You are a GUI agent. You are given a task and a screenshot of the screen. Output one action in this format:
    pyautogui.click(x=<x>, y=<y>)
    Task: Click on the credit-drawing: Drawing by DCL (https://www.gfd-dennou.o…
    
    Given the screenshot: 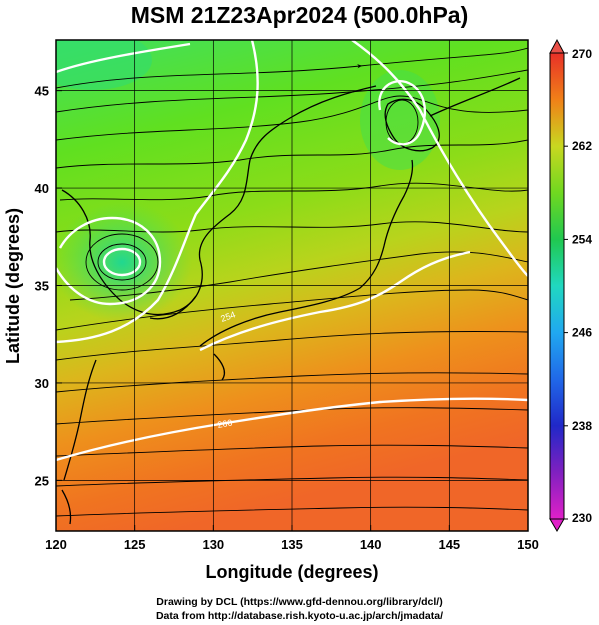 What is the action you would take?
    pyautogui.click(x=299, y=602)
    